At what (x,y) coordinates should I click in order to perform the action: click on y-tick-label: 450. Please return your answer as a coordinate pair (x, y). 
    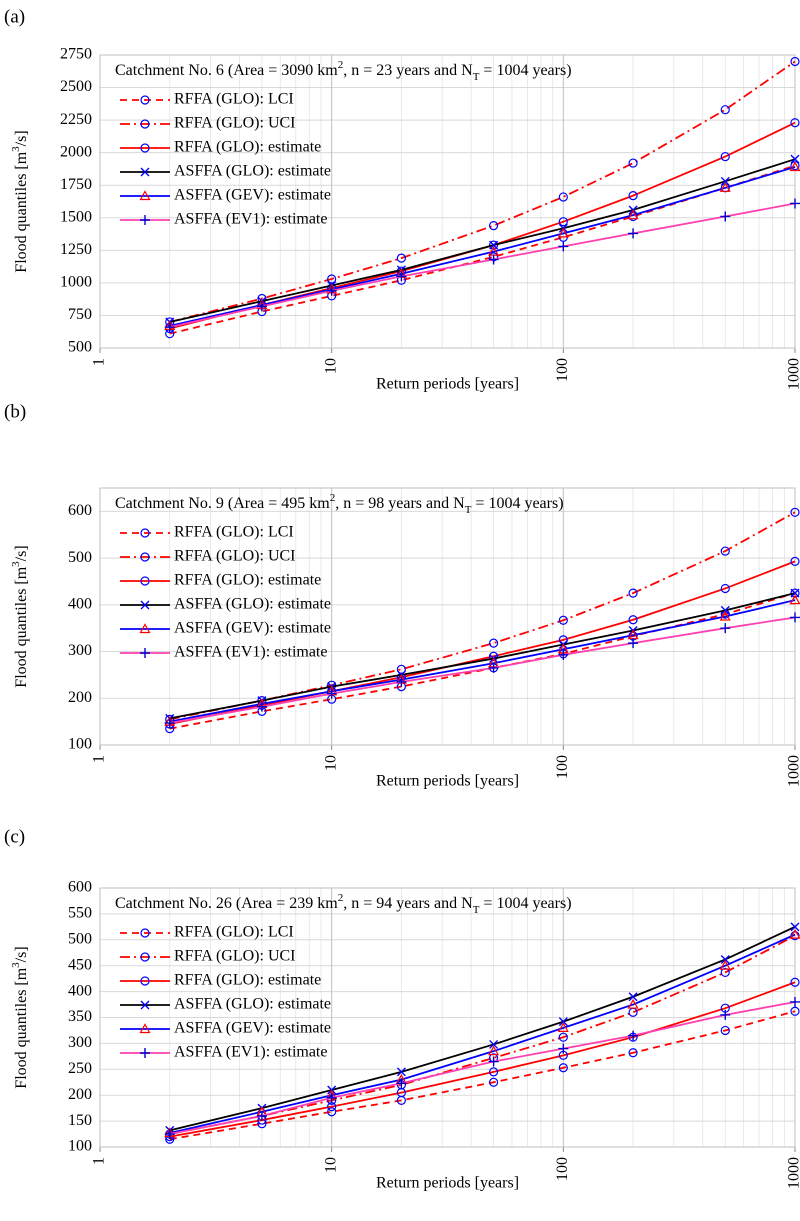
    Looking at the image, I should click on (80, 964).